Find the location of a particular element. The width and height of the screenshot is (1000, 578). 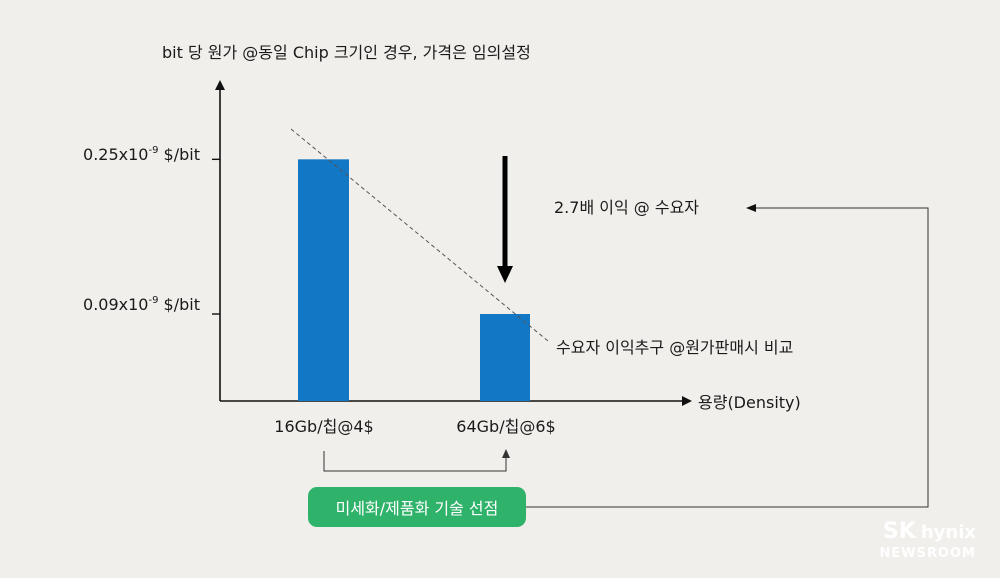

category-label-16gb: 16Gb/칩@4$ is located at coordinates (323, 426).